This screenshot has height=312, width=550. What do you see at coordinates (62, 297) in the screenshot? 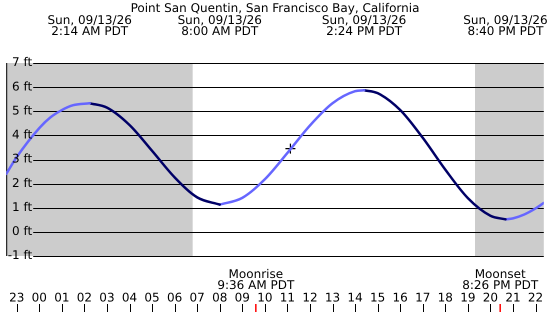
I see `x-tick-label: 01` at bounding box center [62, 297].